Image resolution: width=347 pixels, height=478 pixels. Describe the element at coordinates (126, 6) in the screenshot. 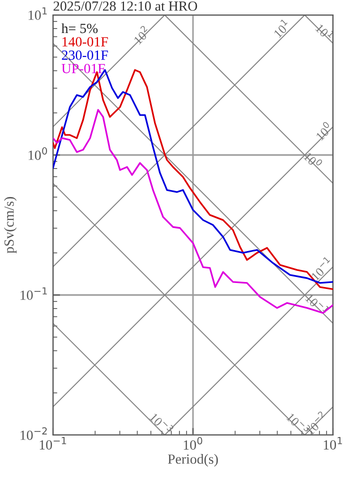

I see `chart-title: 2025/07/28 12:10 at HRO` at that location.